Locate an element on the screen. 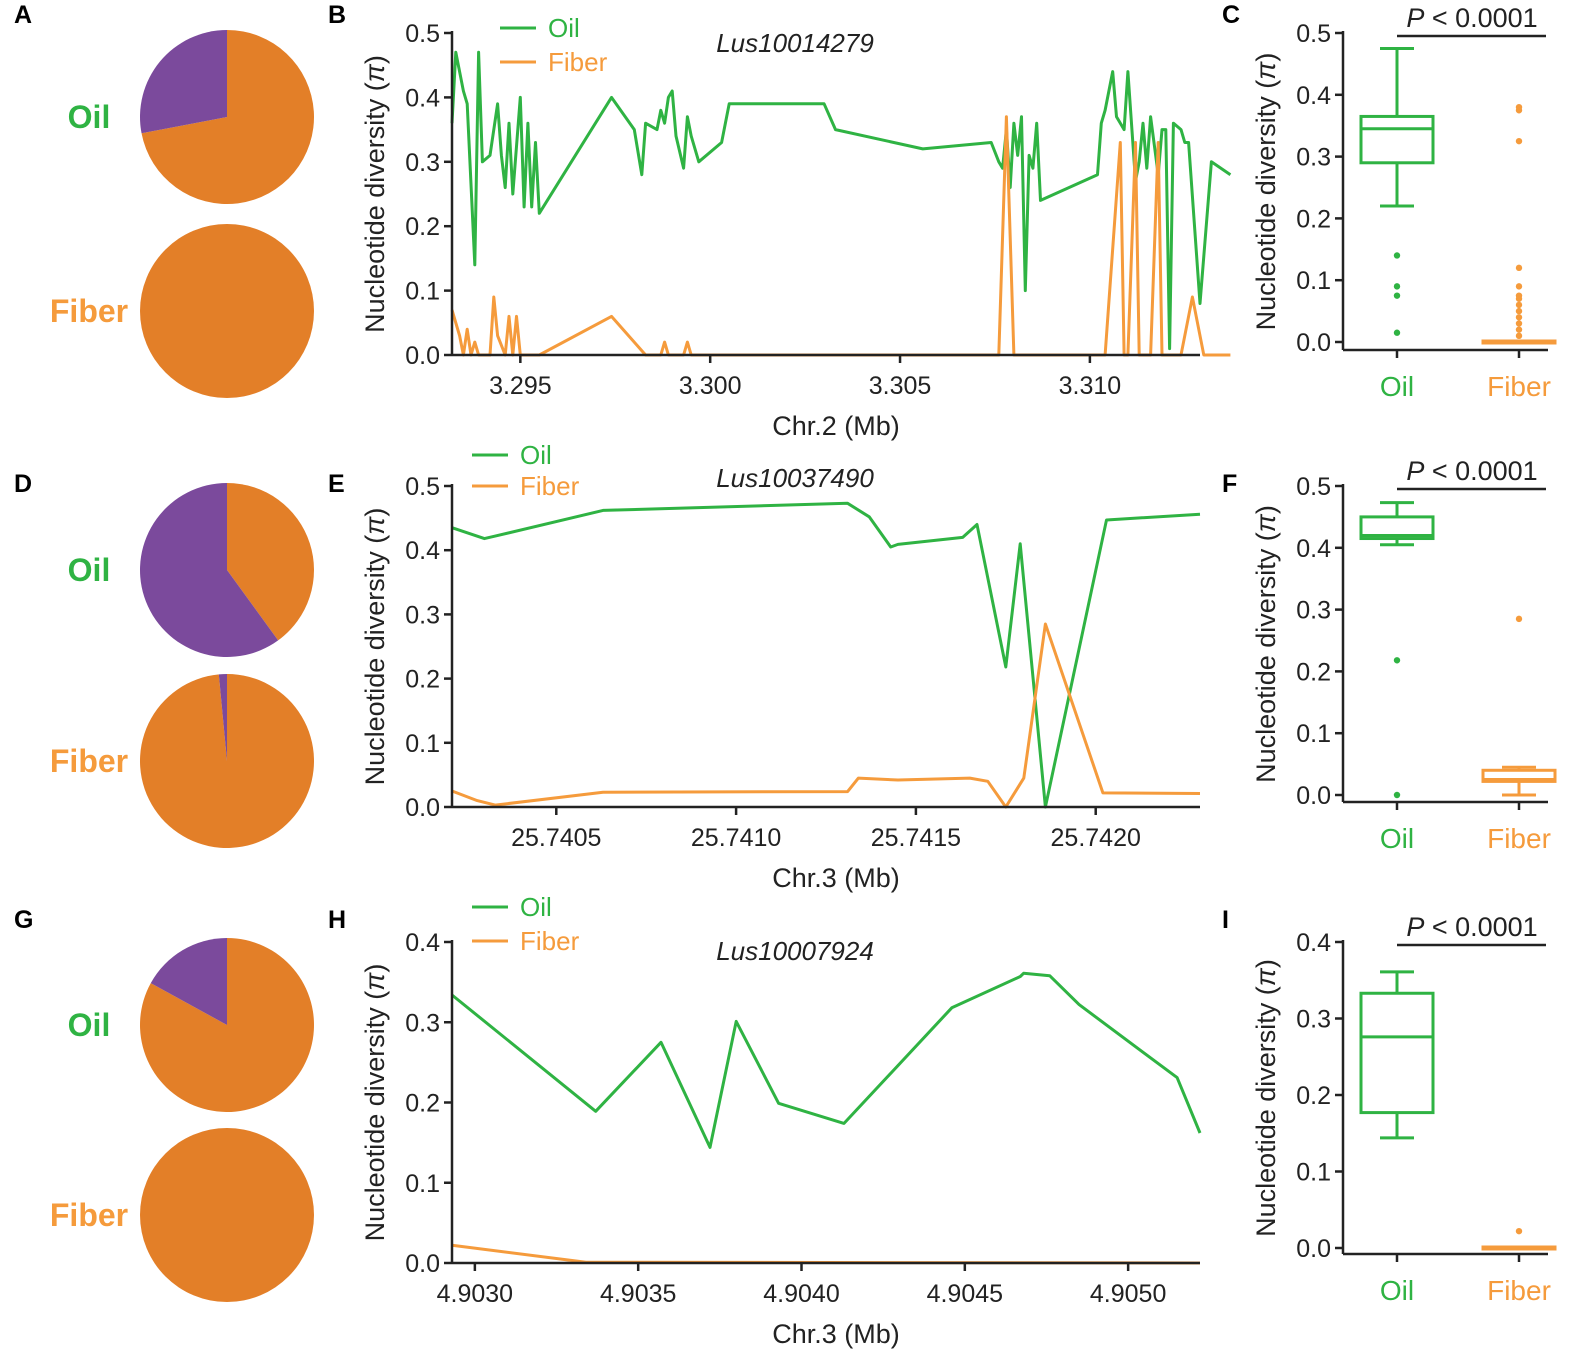  panel-letter-c: C is located at coordinates (1231, 15).